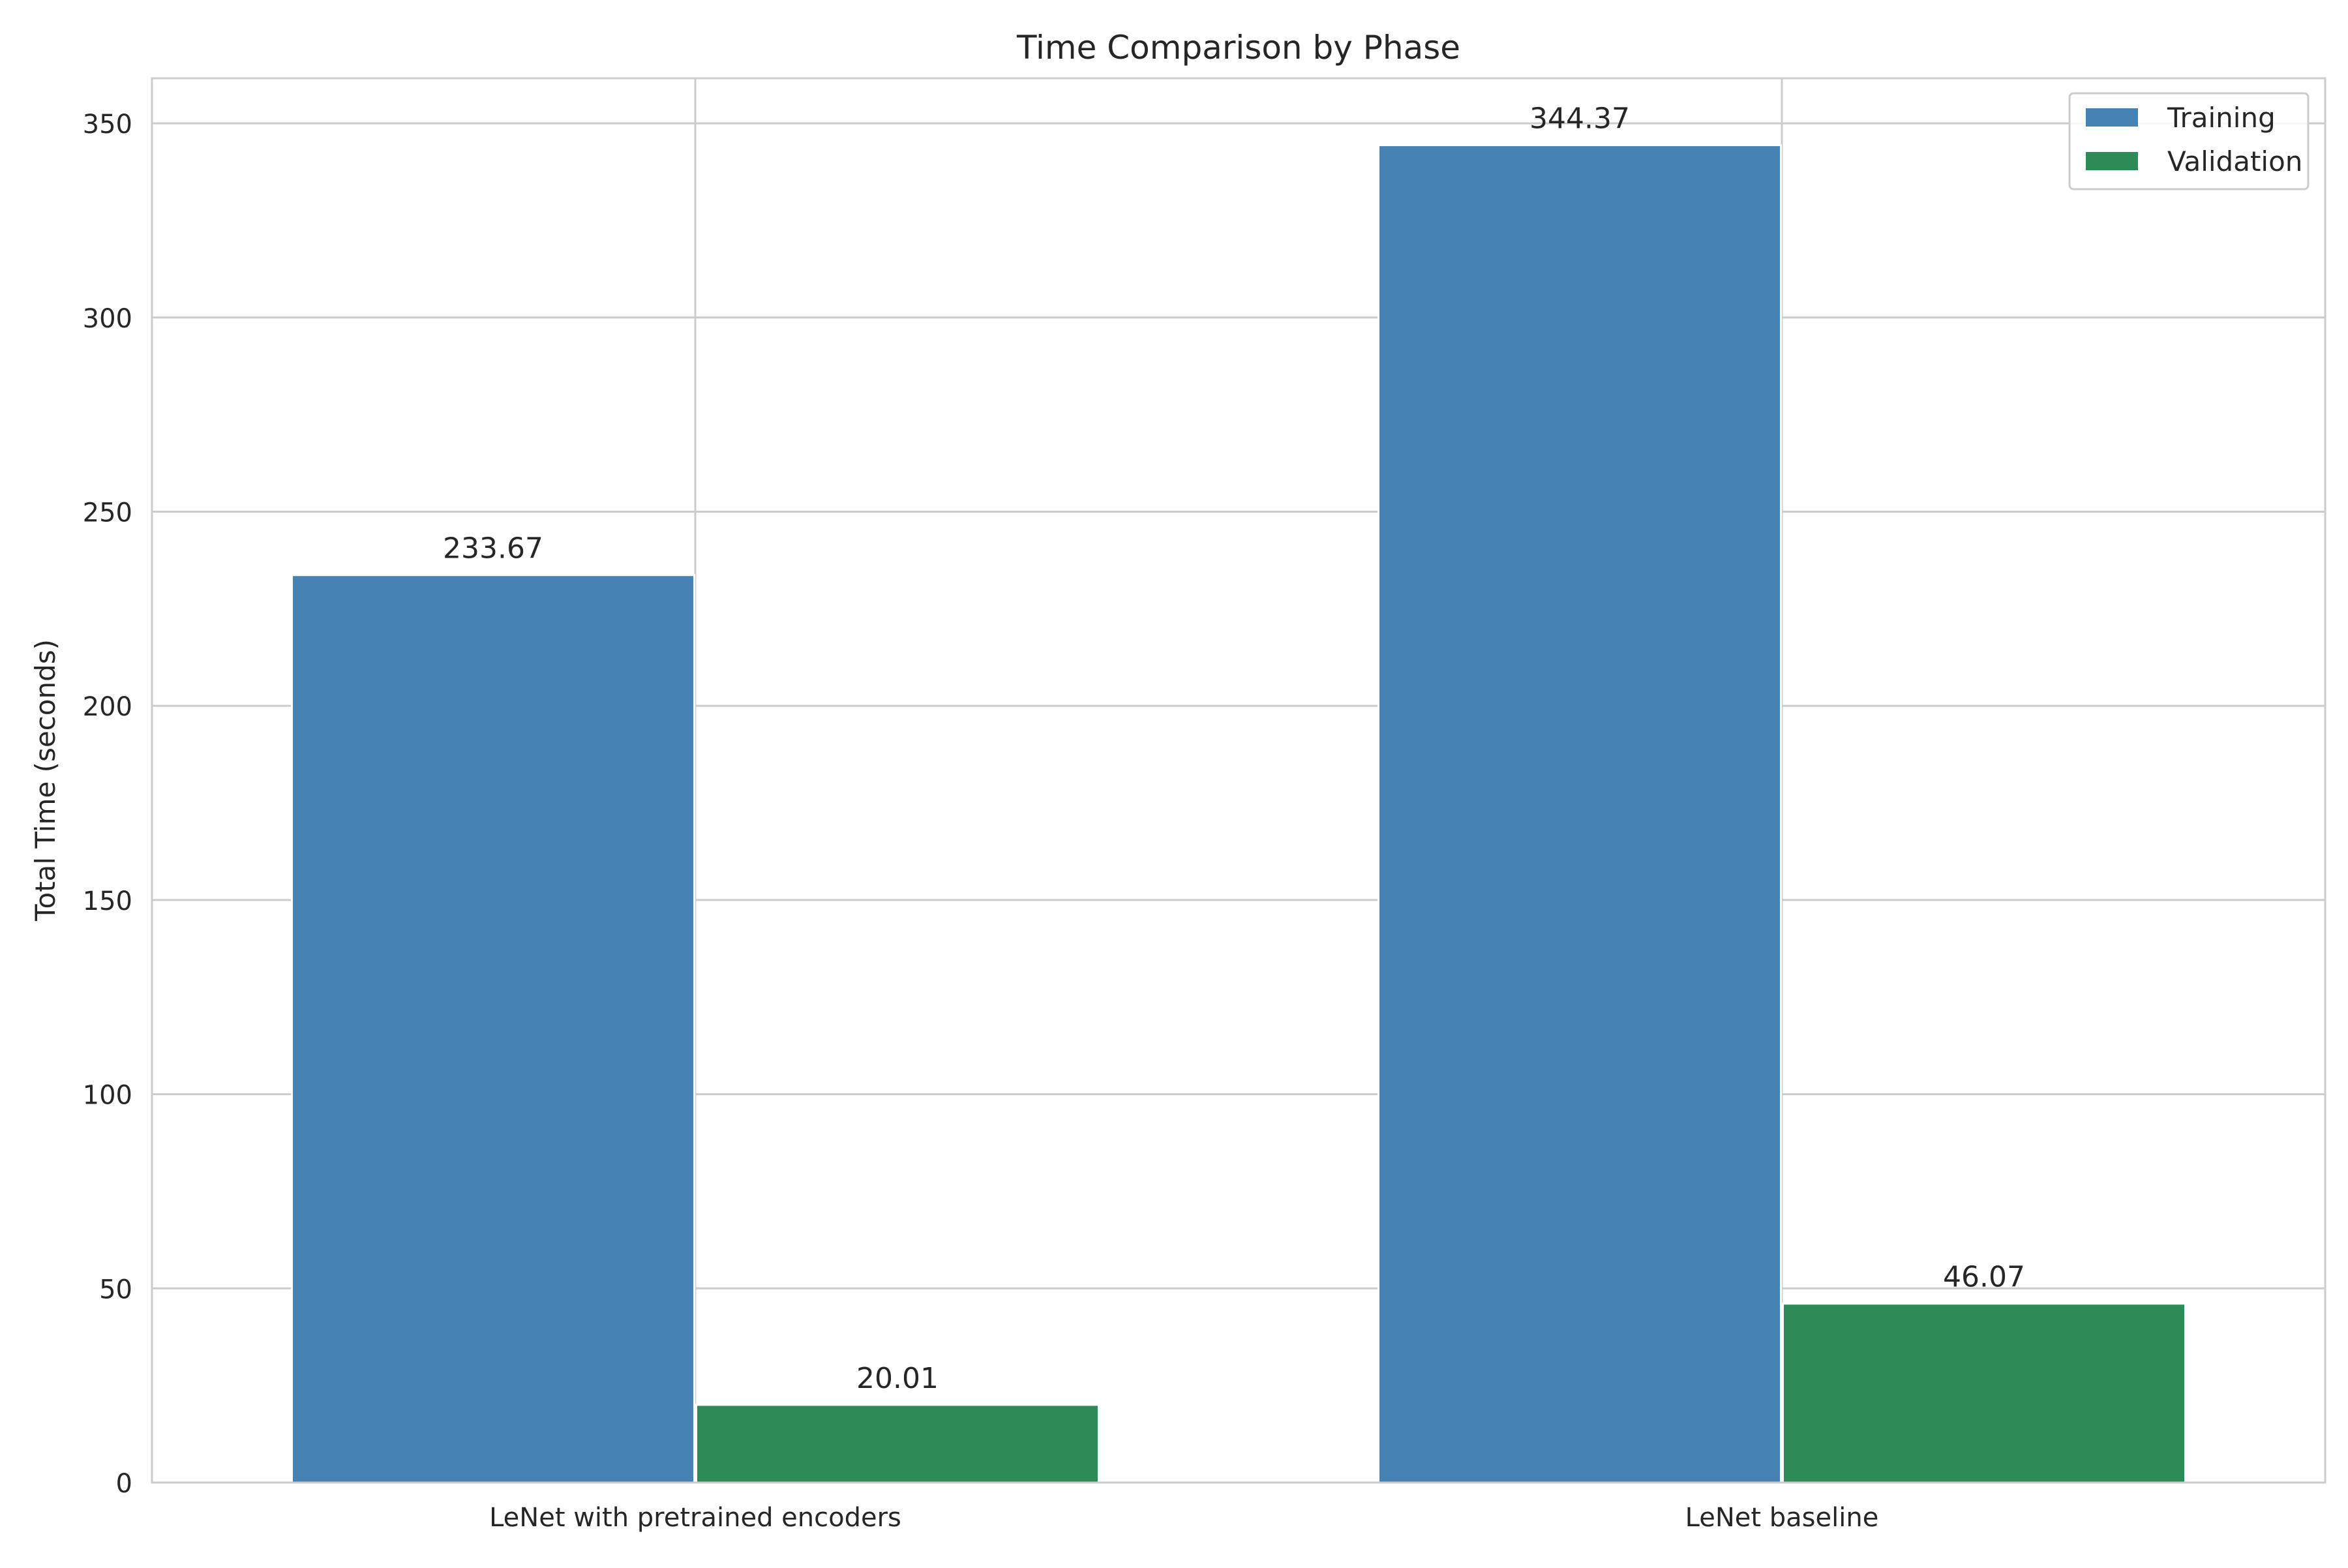 This screenshot has height=1568, width=2348. Describe the element at coordinates (108, 707) in the screenshot. I see `y-tick-label: 200` at that location.